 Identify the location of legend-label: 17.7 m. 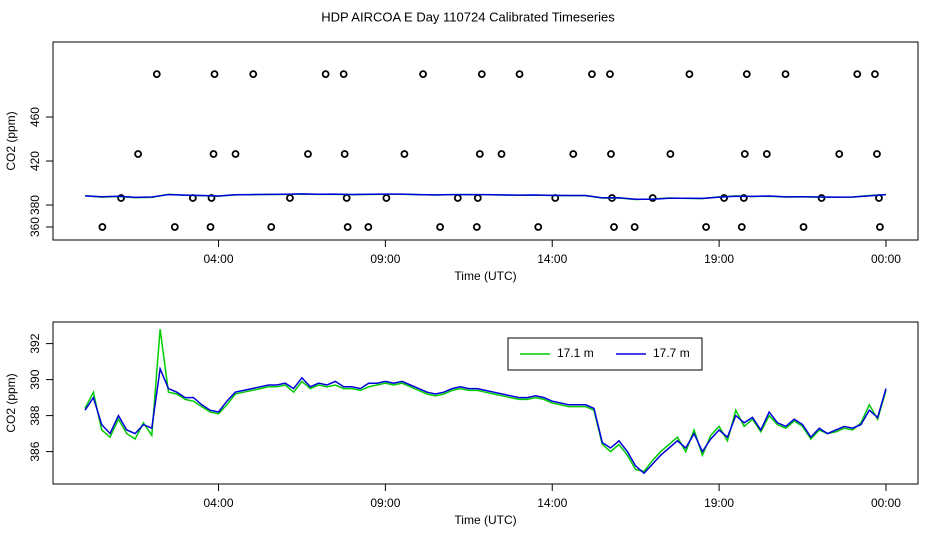
(671, 353).